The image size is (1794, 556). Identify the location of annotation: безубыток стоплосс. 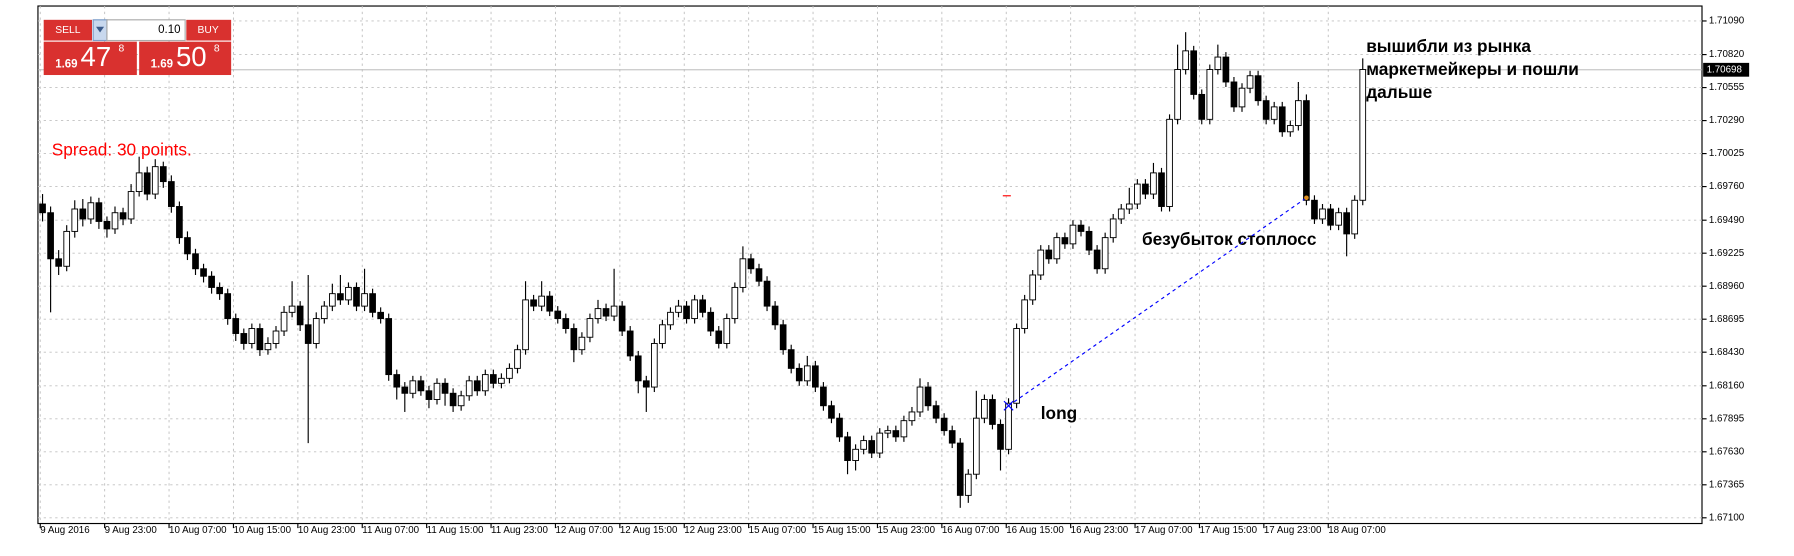
(1229, 239).